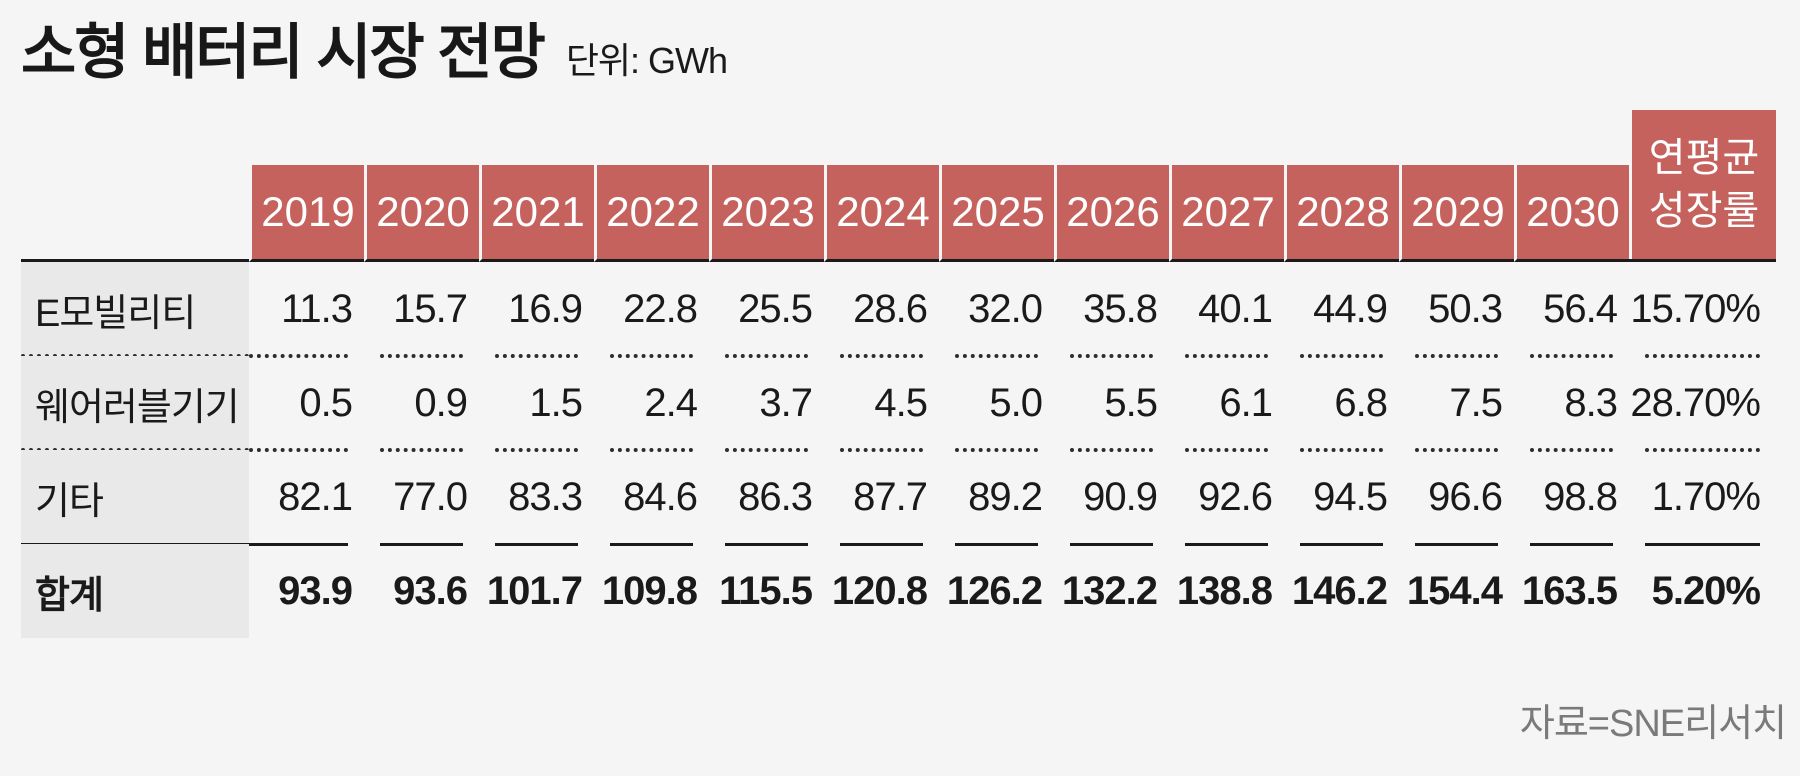 The width and height of the screenshot is (1800, 776). Describe the element at coordinates (651, 404) in the screenshot. I see `value-cell: 2.4` at that location.